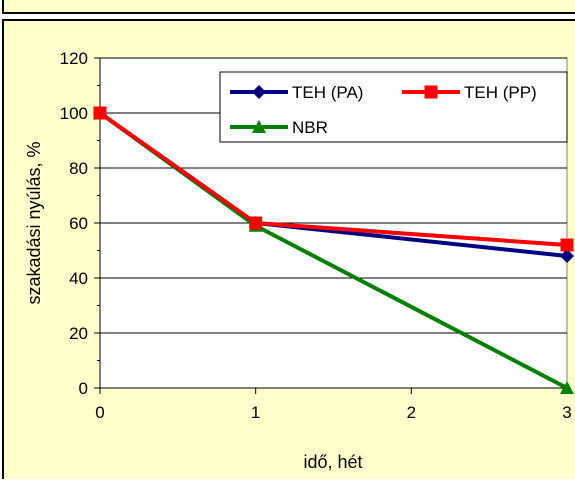 This screenshot has width=575, height=484. Describe the element at coordinates (288, 7) in the screenshot. I see `top-strip` at that location.